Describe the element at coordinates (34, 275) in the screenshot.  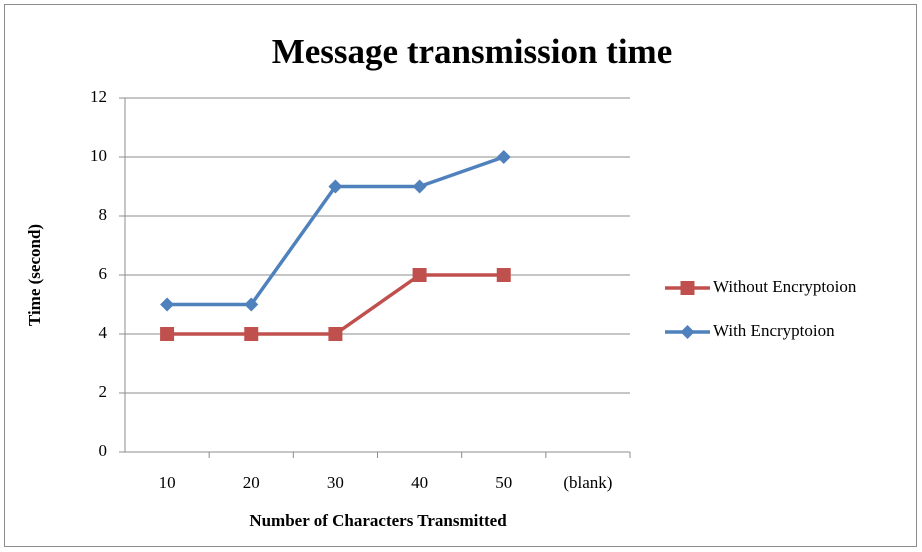
I see `y-axis-label: Time (second)` at that location.